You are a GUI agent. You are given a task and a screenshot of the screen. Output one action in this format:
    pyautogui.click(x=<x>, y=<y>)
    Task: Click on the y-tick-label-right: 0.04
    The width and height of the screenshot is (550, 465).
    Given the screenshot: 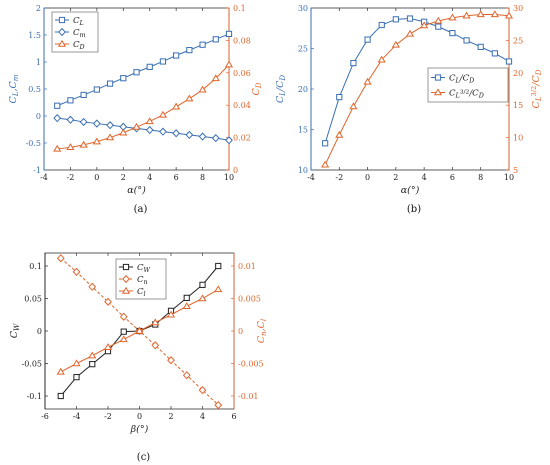 What is the action you would take?
    pyautogui.click(x=242, y=105)
    